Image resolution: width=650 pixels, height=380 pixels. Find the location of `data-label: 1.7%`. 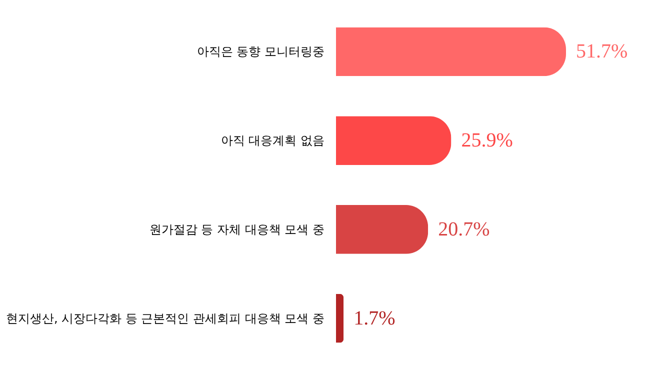

data-label: 1.7% is located at coordinates (375, 318).